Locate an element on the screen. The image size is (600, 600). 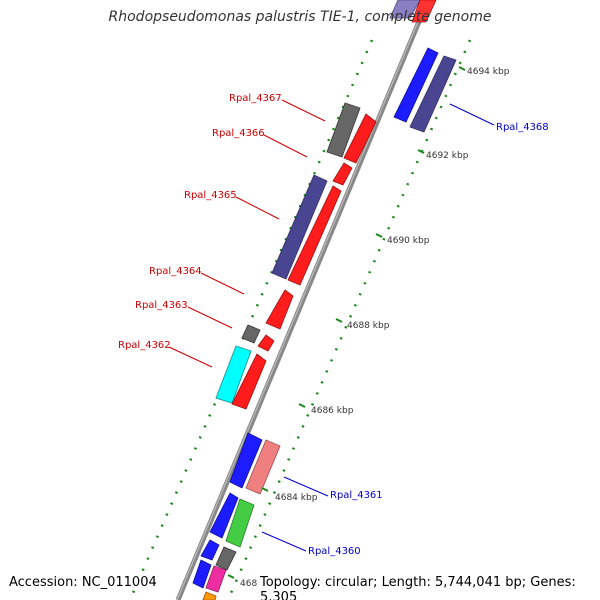
scale-tick-label: 4694 kbp is located at coordinates (488, 72).